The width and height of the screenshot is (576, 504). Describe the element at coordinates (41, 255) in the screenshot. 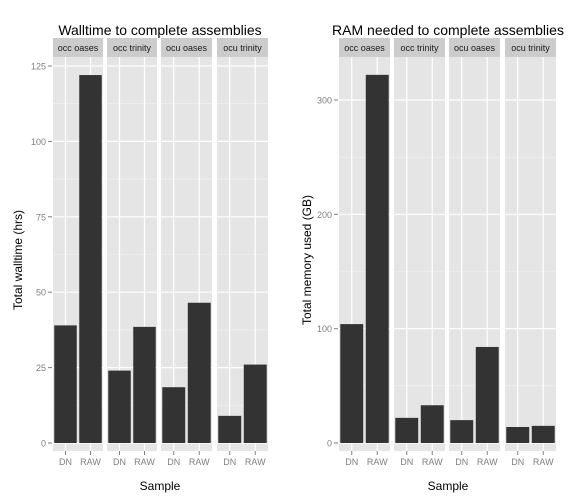

I see `walltime-chart-y-axis: 0 25 50 75 100 125` at that location.